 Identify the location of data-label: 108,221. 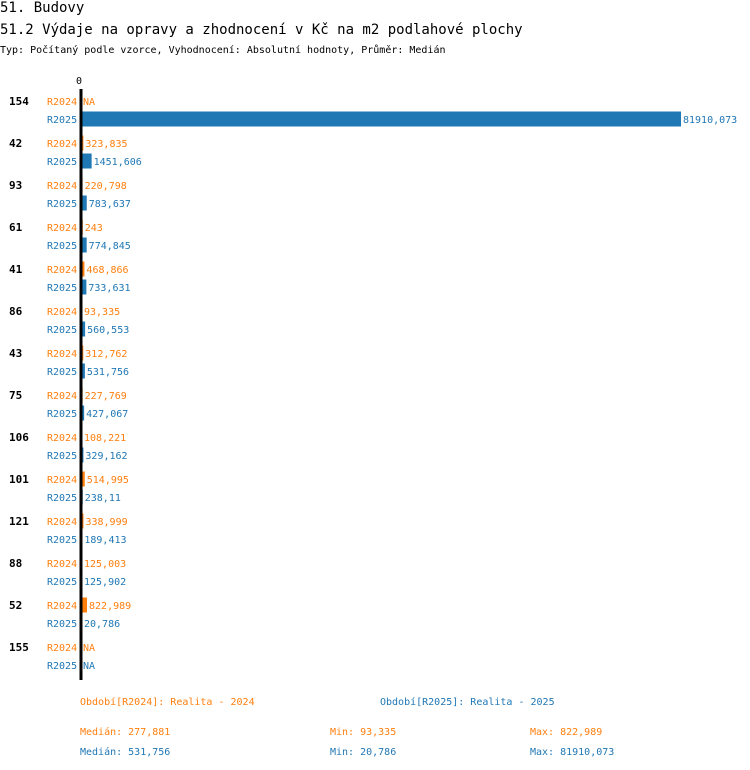
(105, 438).